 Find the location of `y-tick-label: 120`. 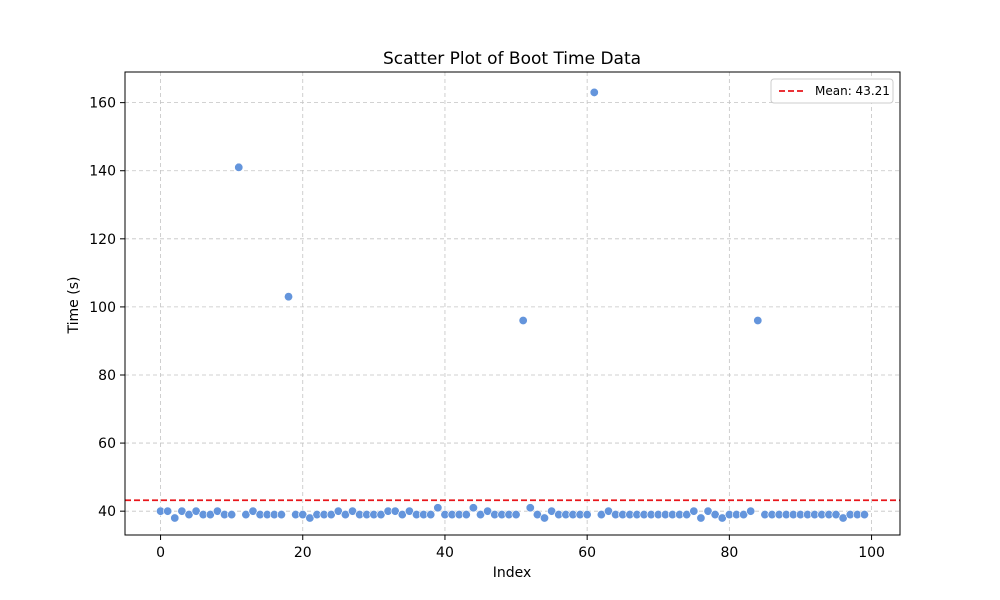

y-tick-label: 120 is located at coordinates (102, 240).